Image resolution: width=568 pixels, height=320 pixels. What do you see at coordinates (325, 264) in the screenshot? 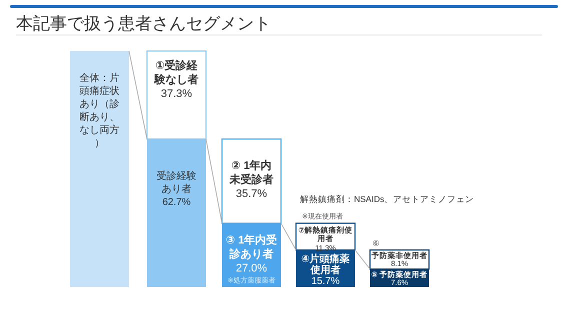
I see `annotation: ④片頭痛薬使用者` at bounding box center [325, 264].